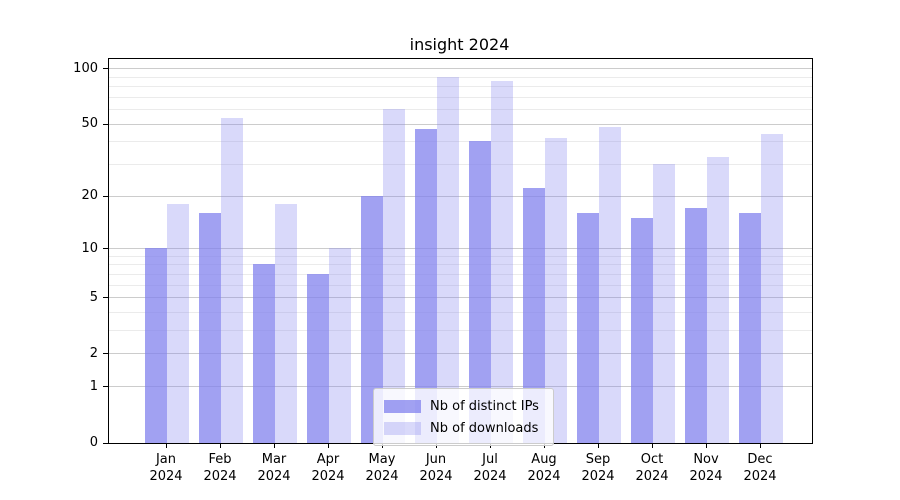  What do you see at coordinates (93, 386) in the screenshot?
I see `y-tick-label-1: 1` at bounding box center [93, 386].